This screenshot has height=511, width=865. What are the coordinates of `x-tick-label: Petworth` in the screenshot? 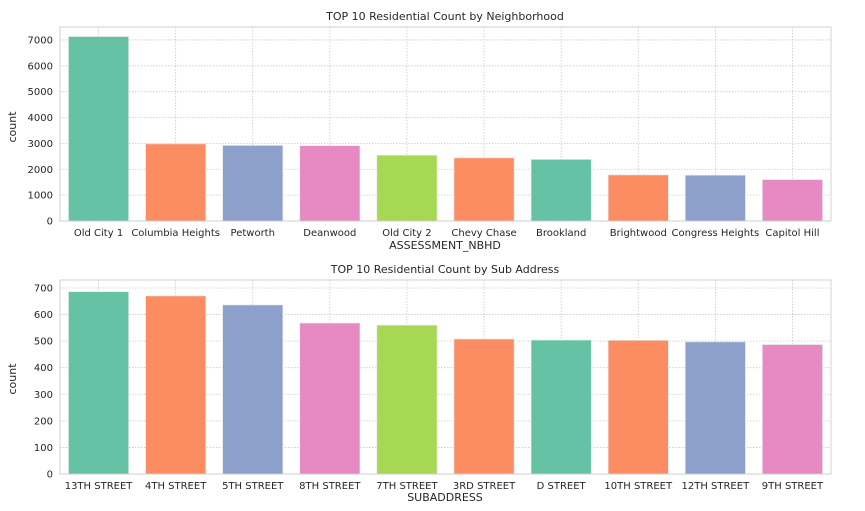 It's located at (253, 233).